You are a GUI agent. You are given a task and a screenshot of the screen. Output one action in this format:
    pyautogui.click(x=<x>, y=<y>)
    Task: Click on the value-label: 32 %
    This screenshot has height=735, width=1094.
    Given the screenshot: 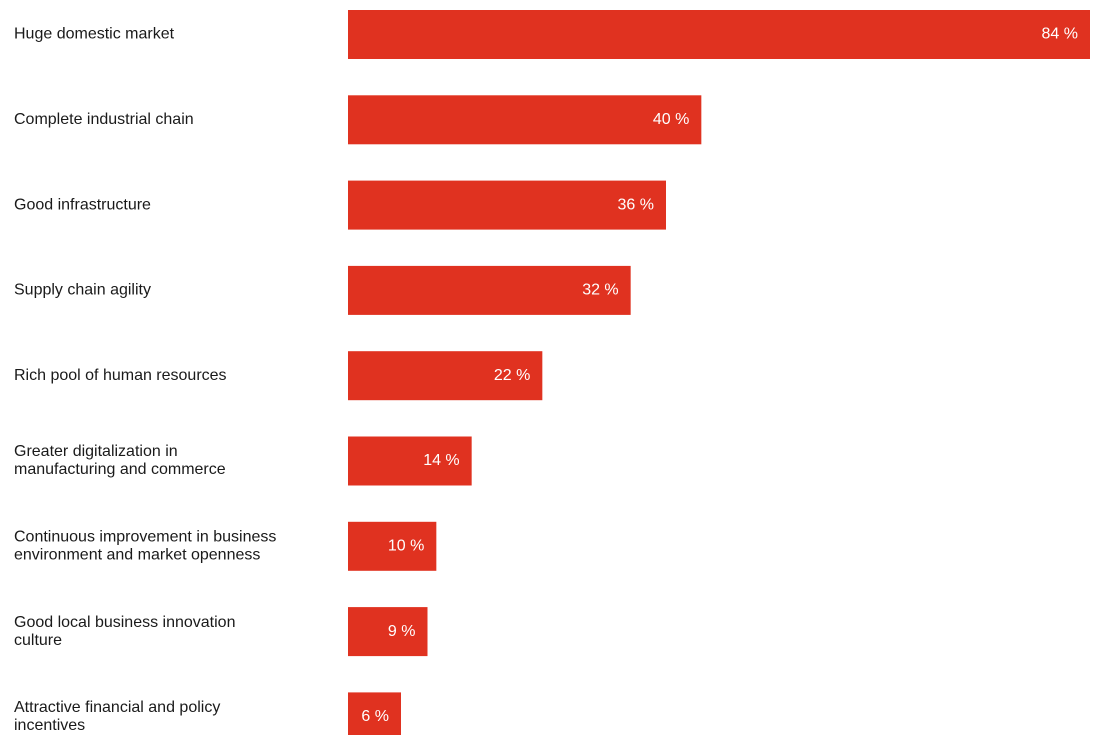 What is the action you would take?
    pyautogui.click(x=600, y=290)
    